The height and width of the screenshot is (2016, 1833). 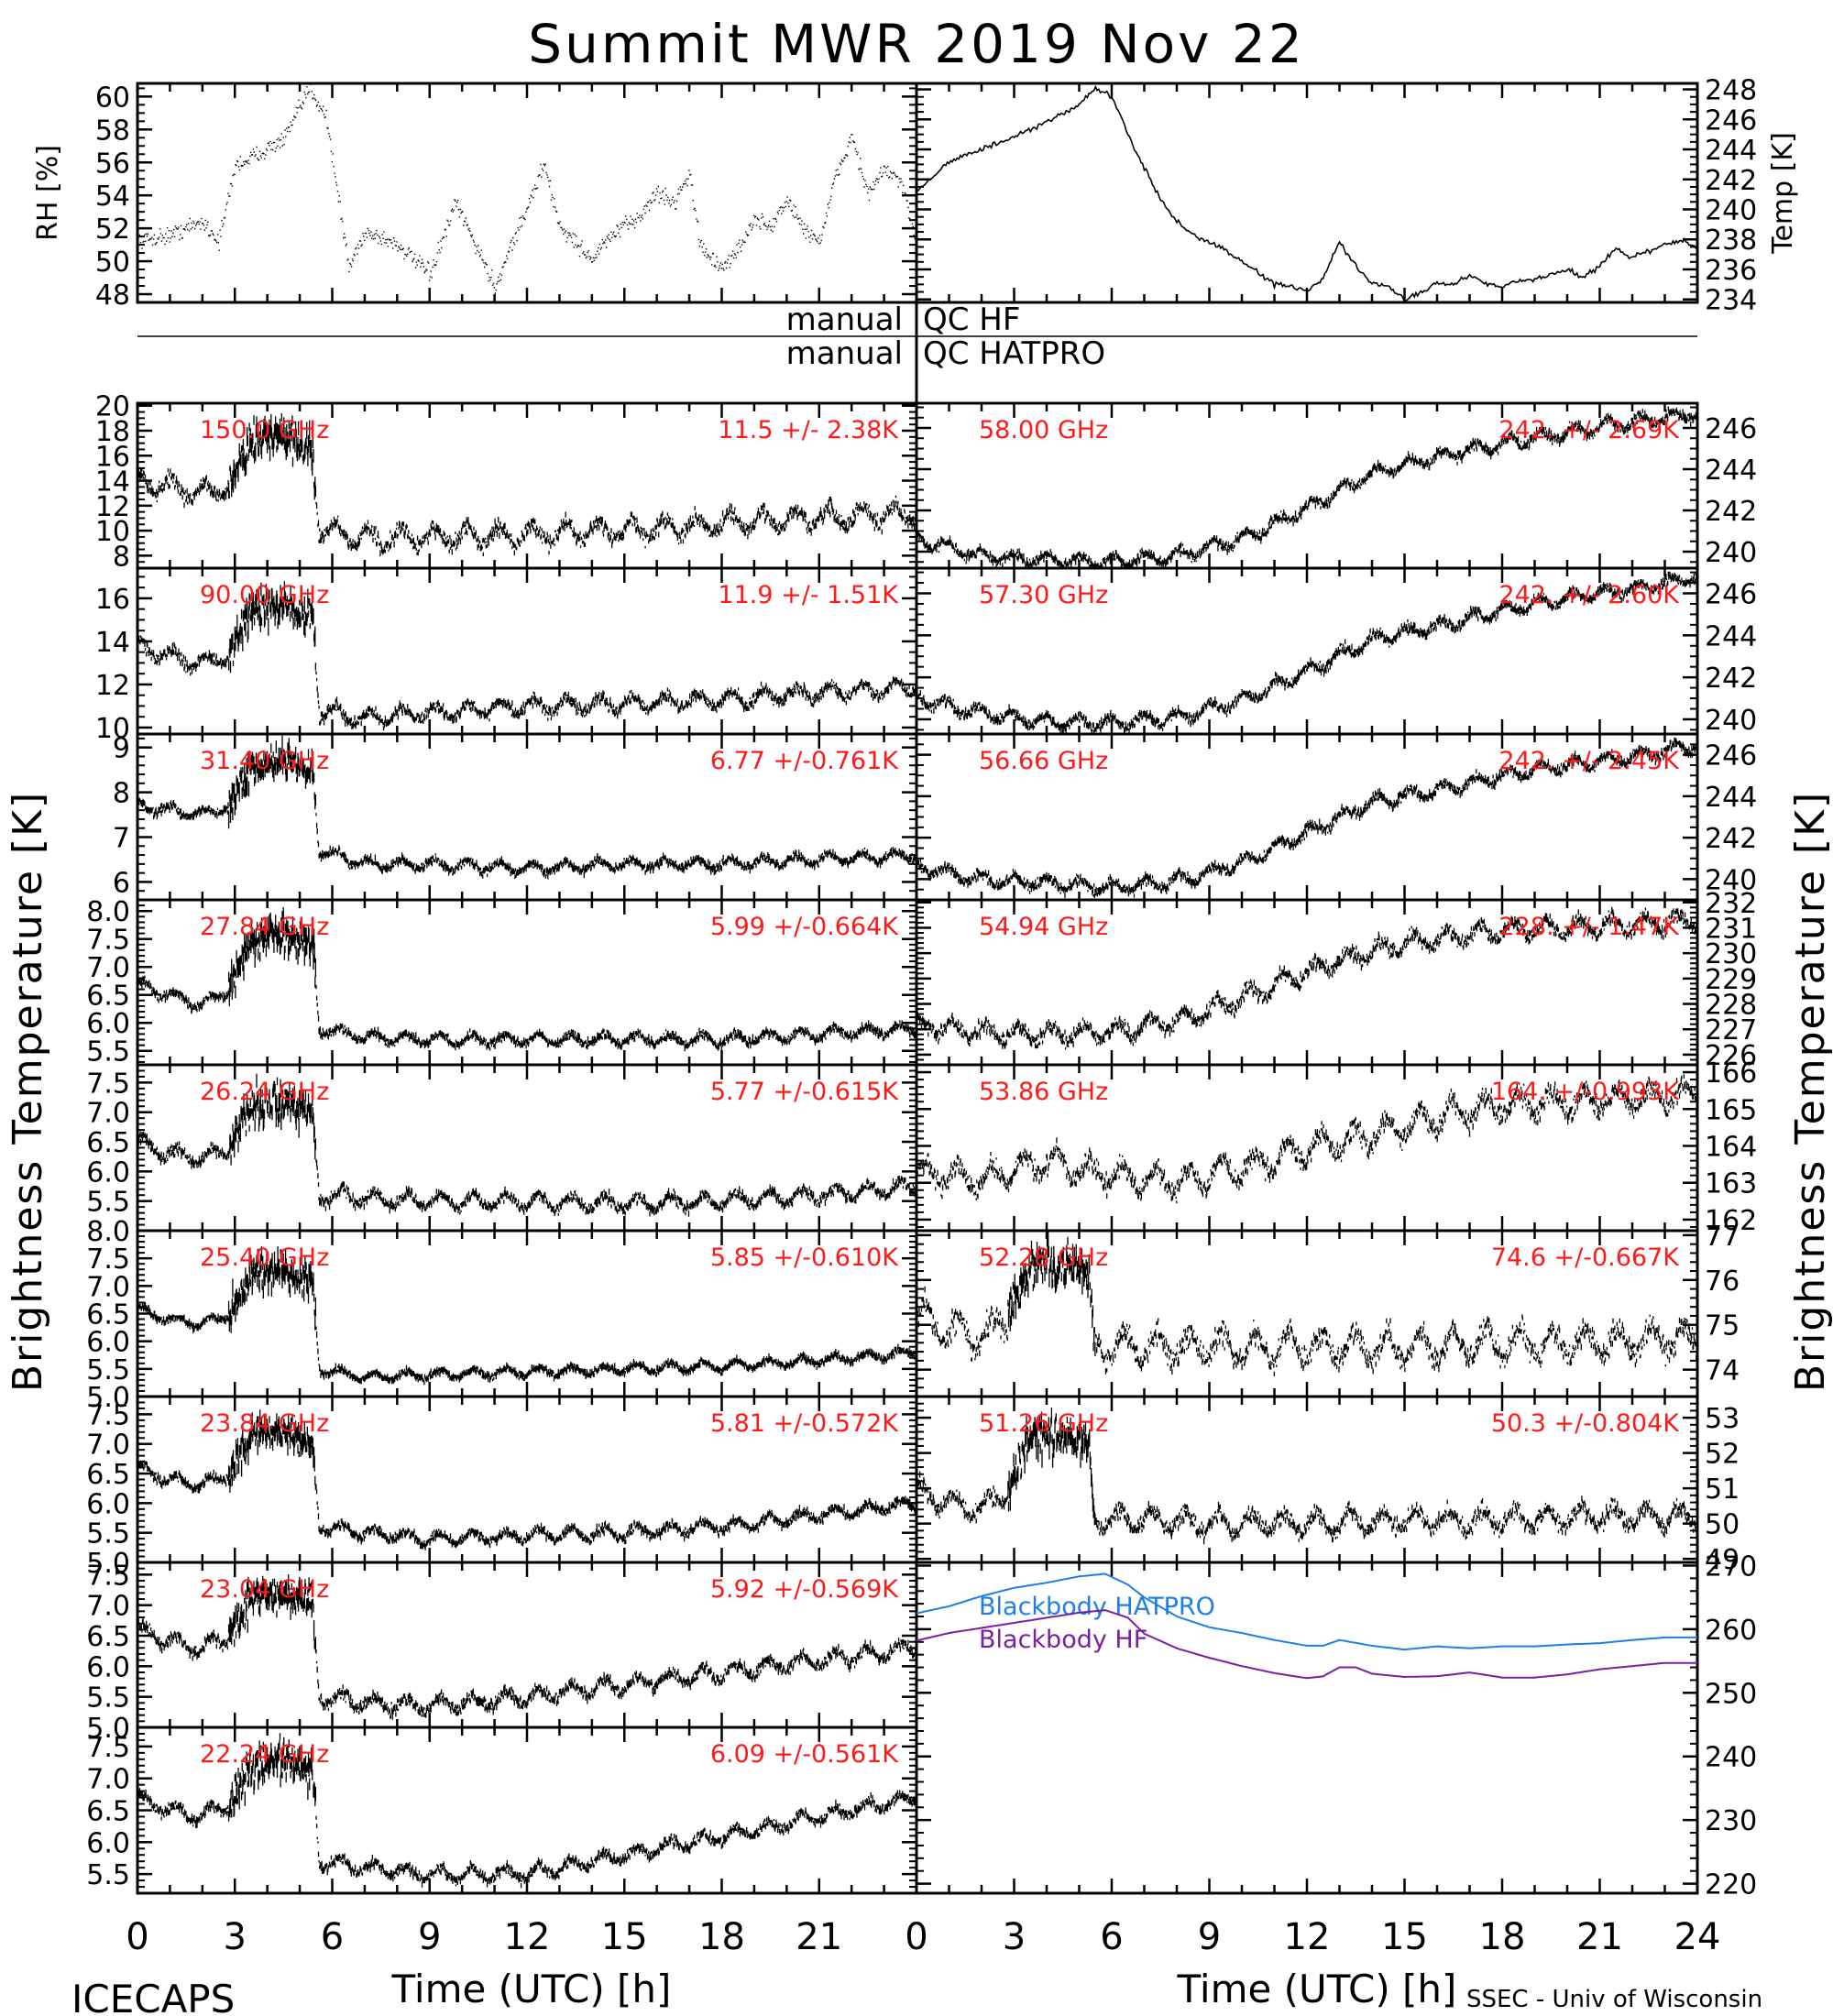 I want to click on y-tick-label: 234, so click(x=1731, y=301).